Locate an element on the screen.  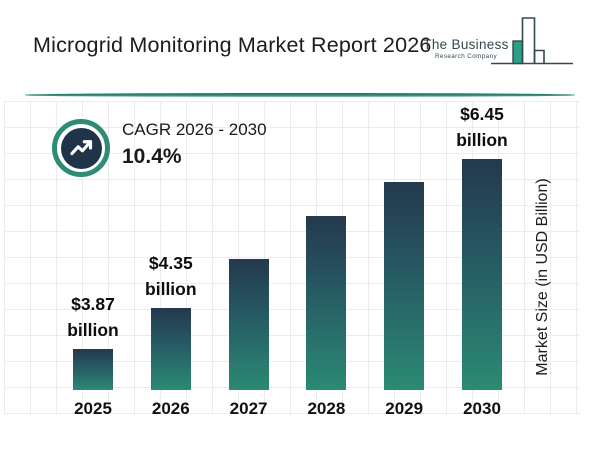
cagr-text-block: CAGR 2026 - 2030 10.4% is located at coordinates (194, 144).